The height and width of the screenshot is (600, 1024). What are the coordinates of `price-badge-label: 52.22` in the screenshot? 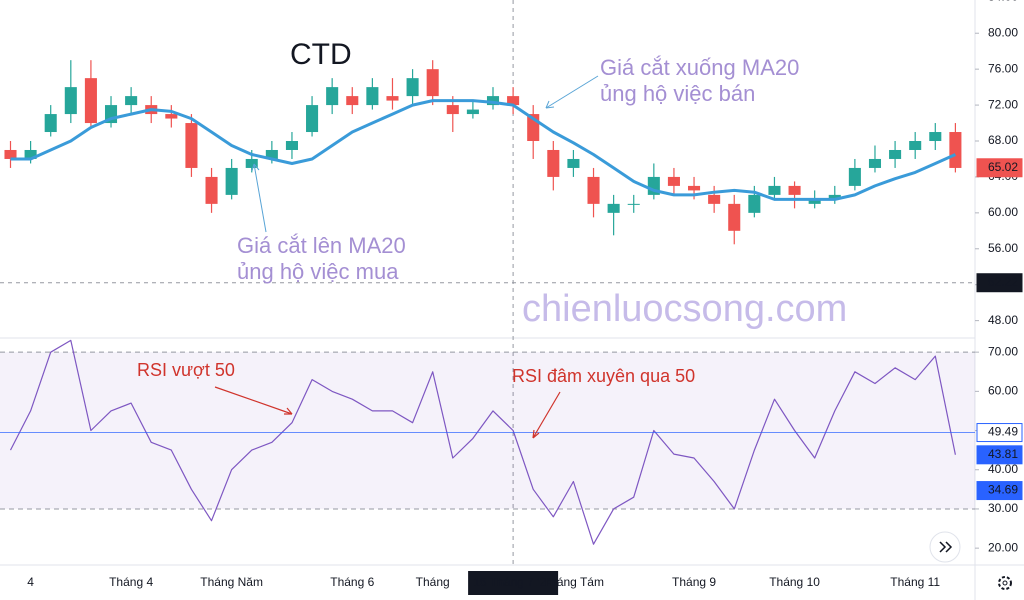 It's located at (1003, 282).